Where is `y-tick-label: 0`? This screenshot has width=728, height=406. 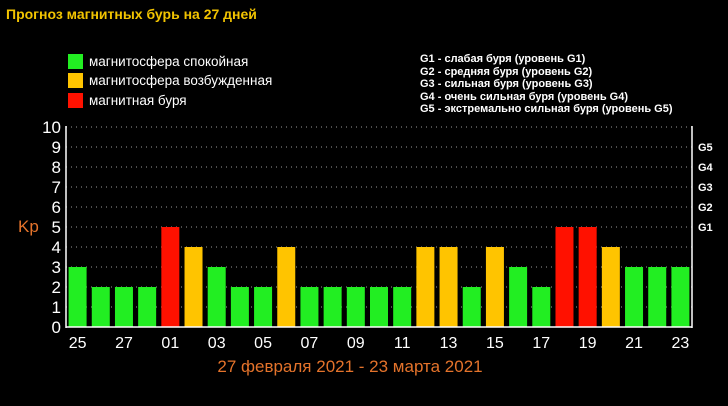 y-tick-label: 0 is located at coordinates (56, 327).